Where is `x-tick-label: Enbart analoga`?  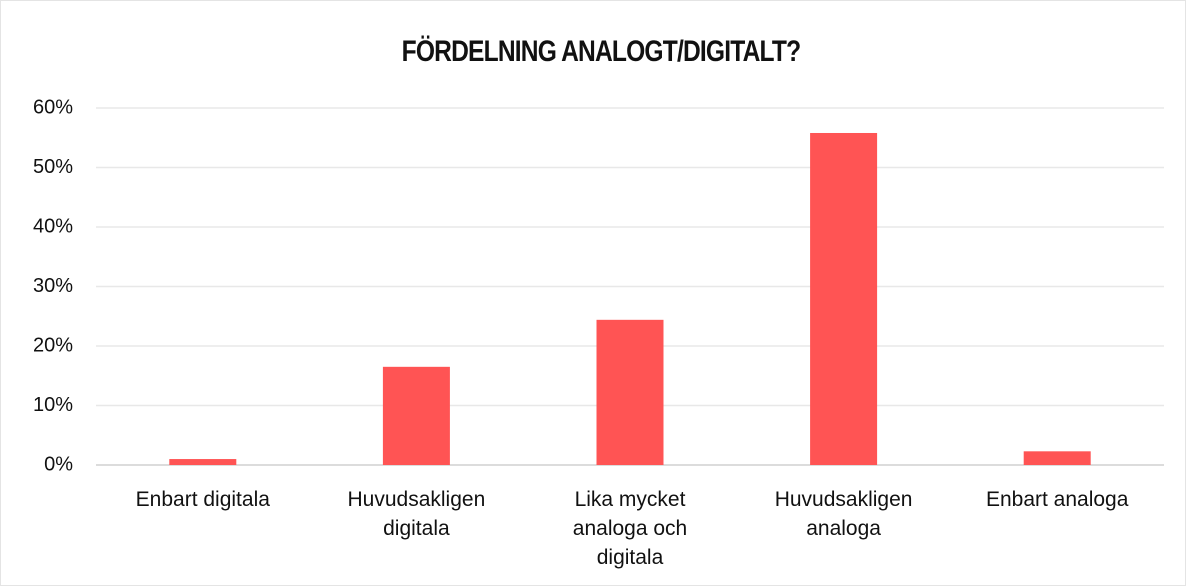 x-tick-label: Enbart analoga is located at coordinates (1057, 499).